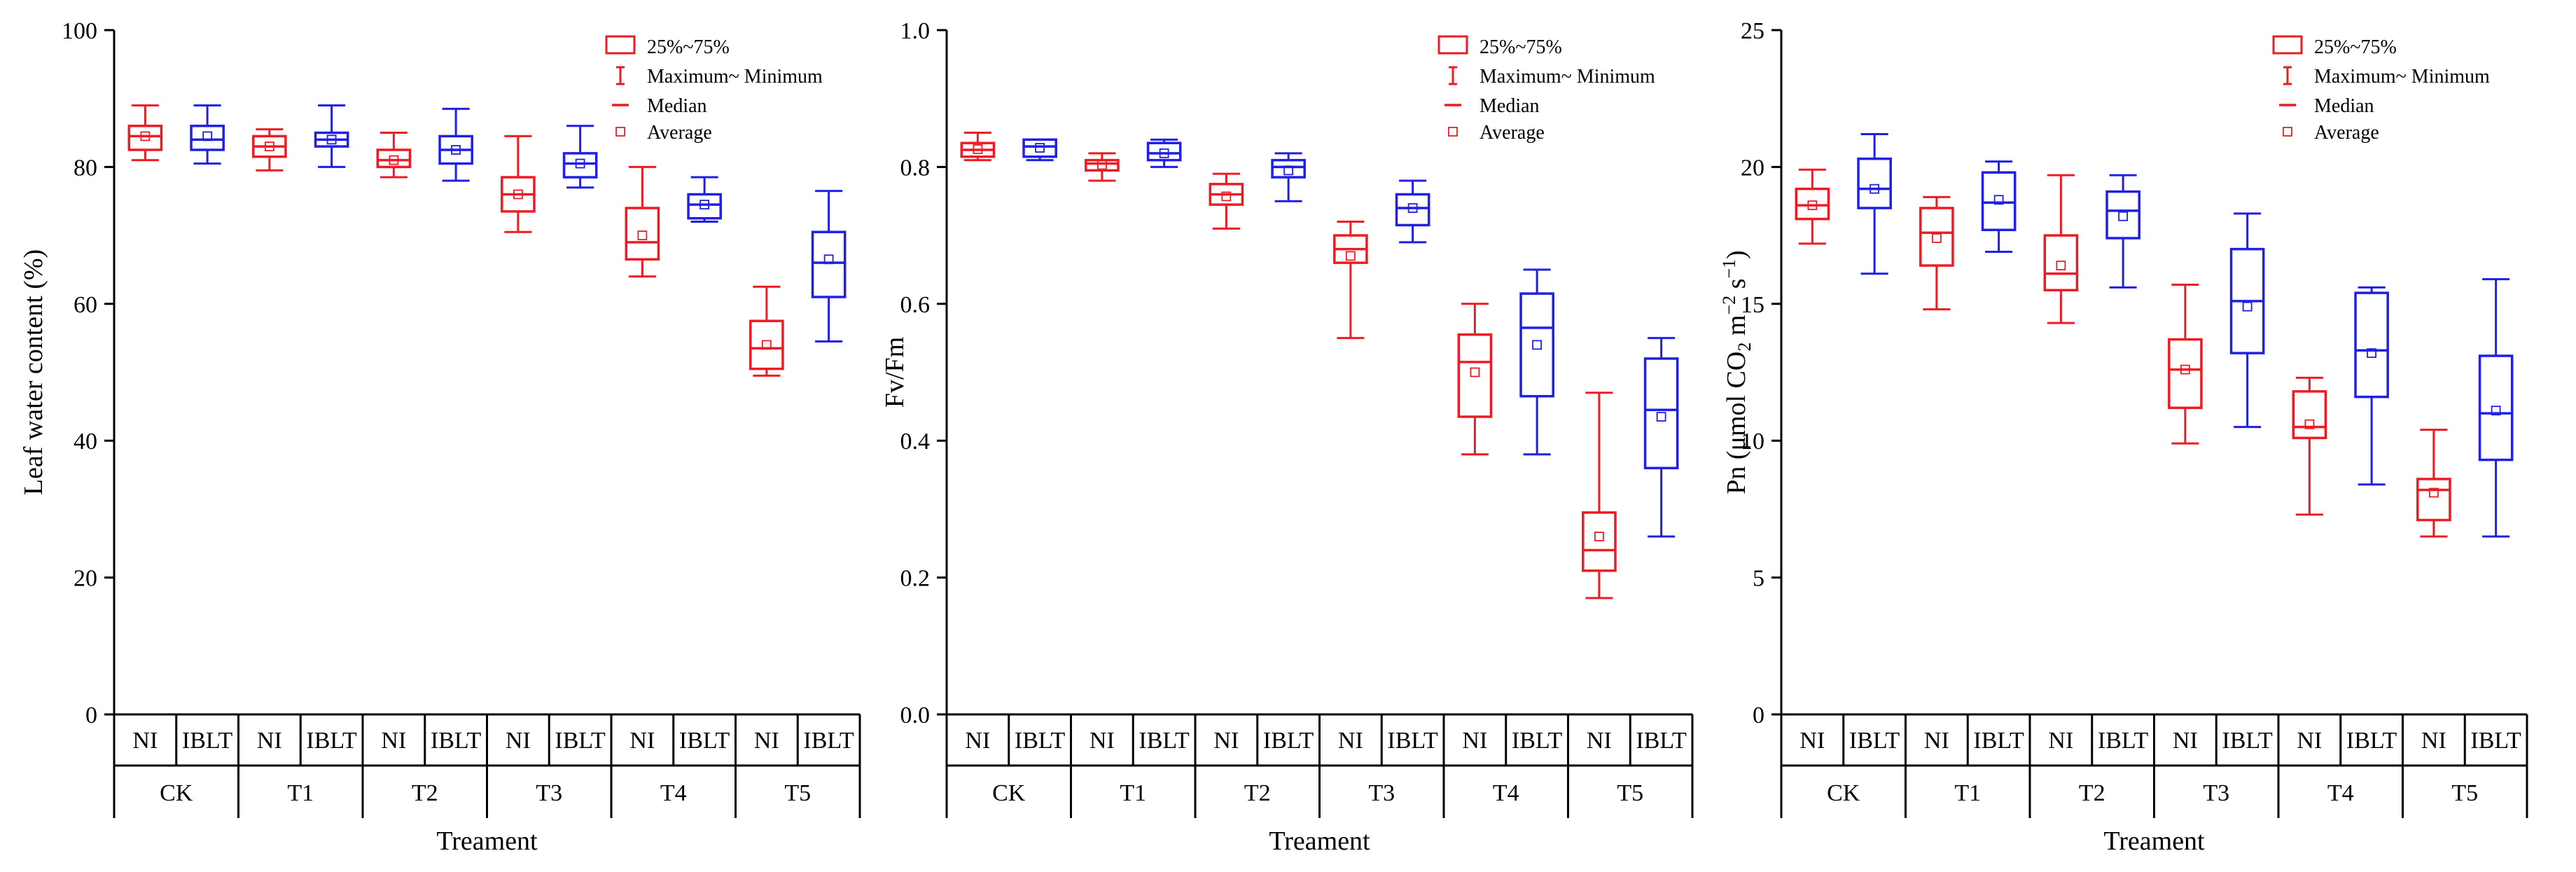 The image size is (2576, 872). I want to click on y-tick-label: 0.8, so click(915, 168).